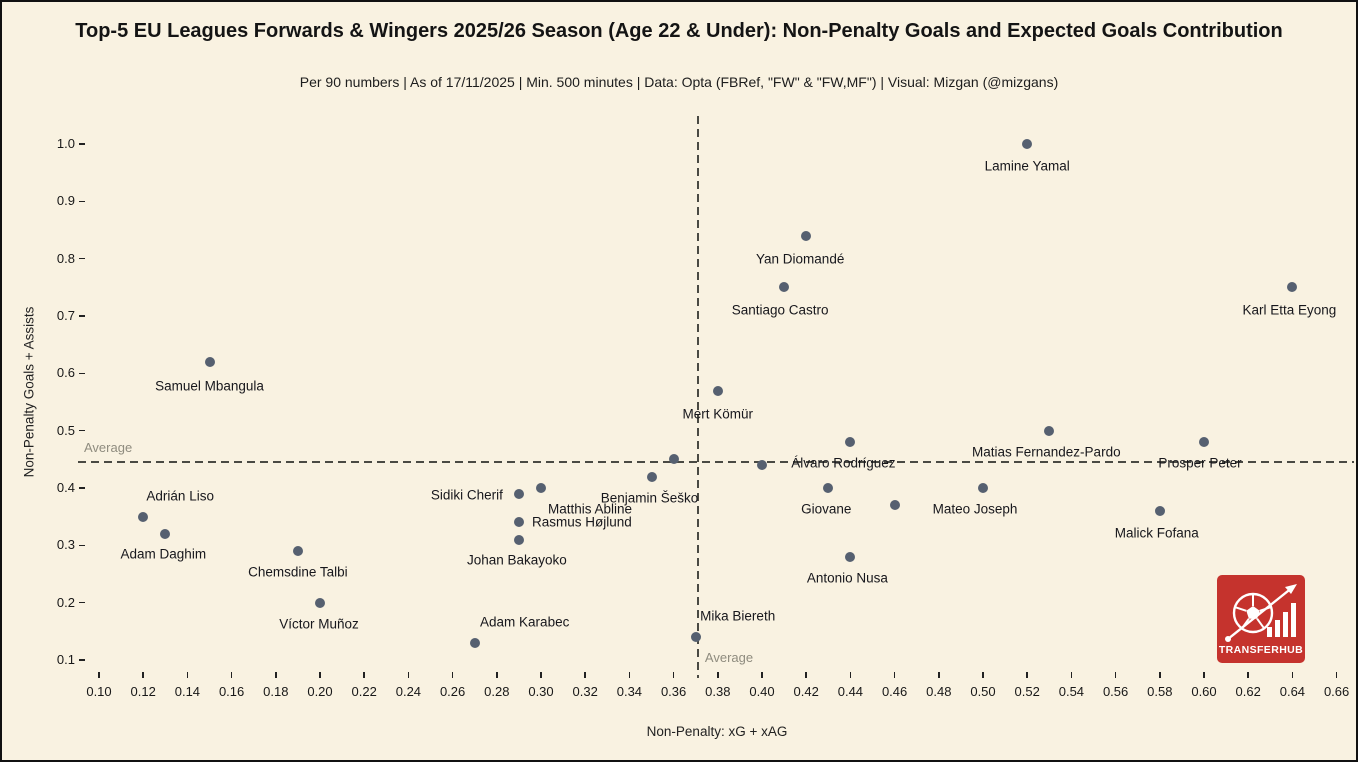 The height and width of the screenshot is (762, 1358). I want to click on y-tick-label: 0.8, so click(65, 258).